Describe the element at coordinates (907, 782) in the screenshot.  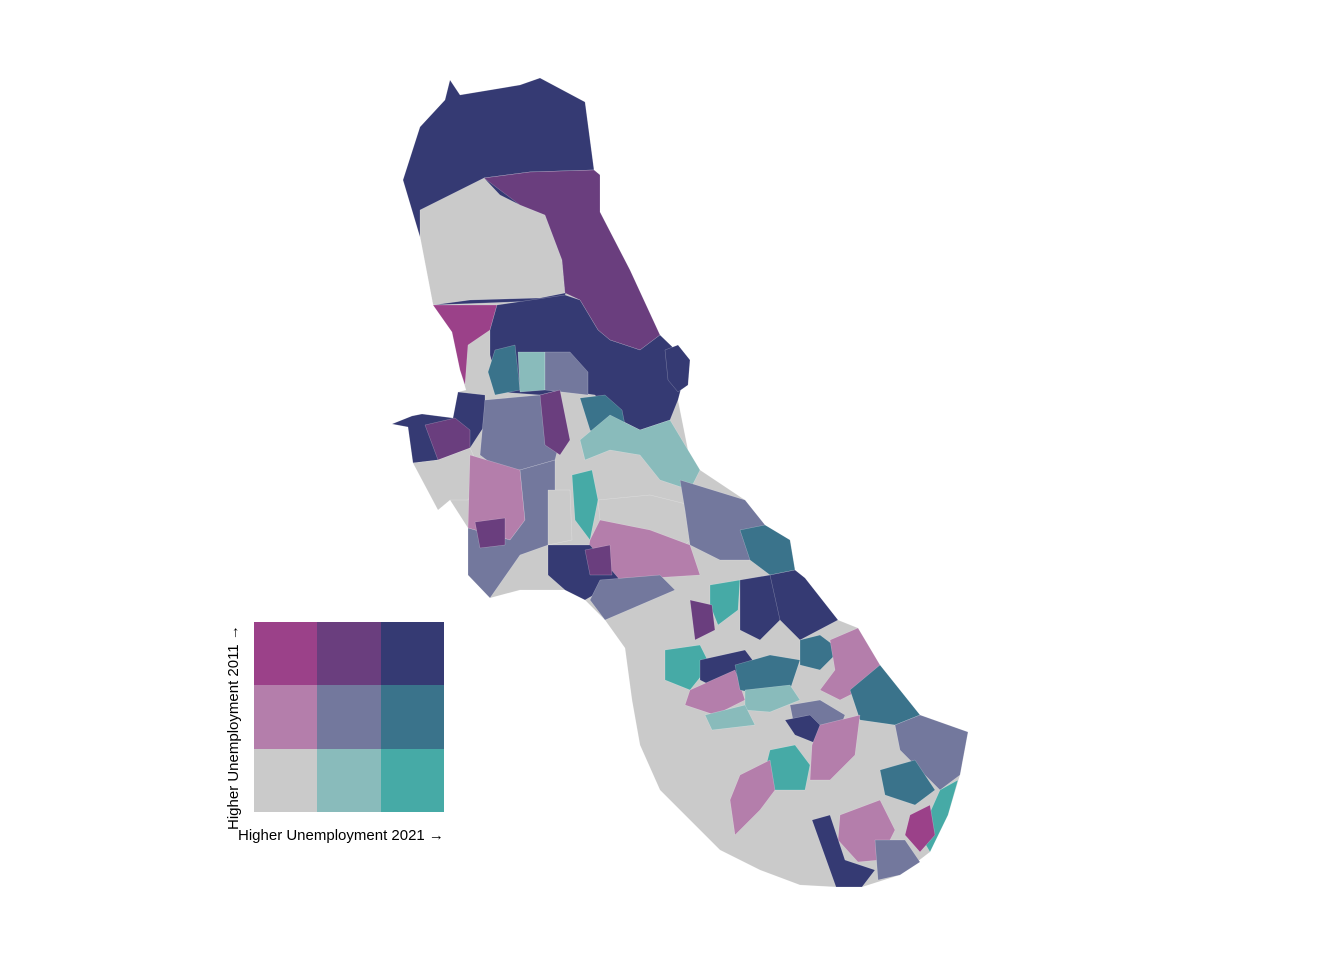
I see `region-teal-far` at that location.